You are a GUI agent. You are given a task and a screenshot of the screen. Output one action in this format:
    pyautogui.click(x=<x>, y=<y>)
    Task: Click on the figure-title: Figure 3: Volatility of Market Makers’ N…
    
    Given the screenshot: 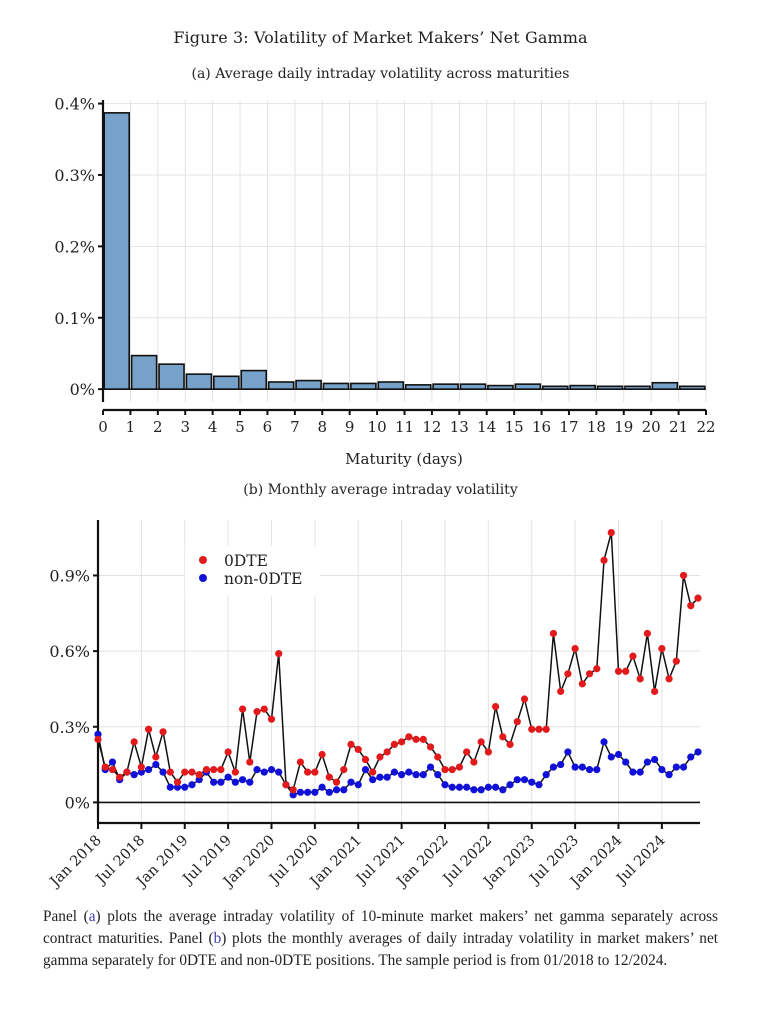 What is the action you would take?
    pyautogui.click(x=380, y=37)
    